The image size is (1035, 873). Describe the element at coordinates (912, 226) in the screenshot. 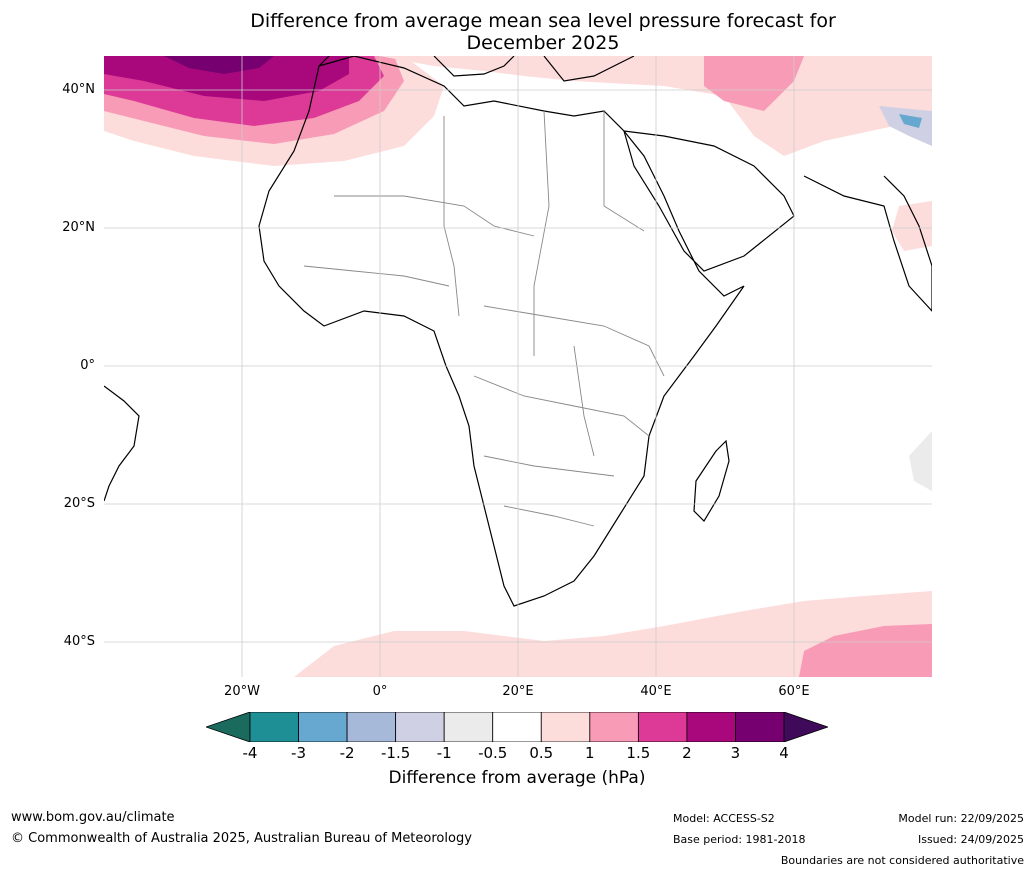

I see `anomaly-light-pink-arabian-sea` at that location.